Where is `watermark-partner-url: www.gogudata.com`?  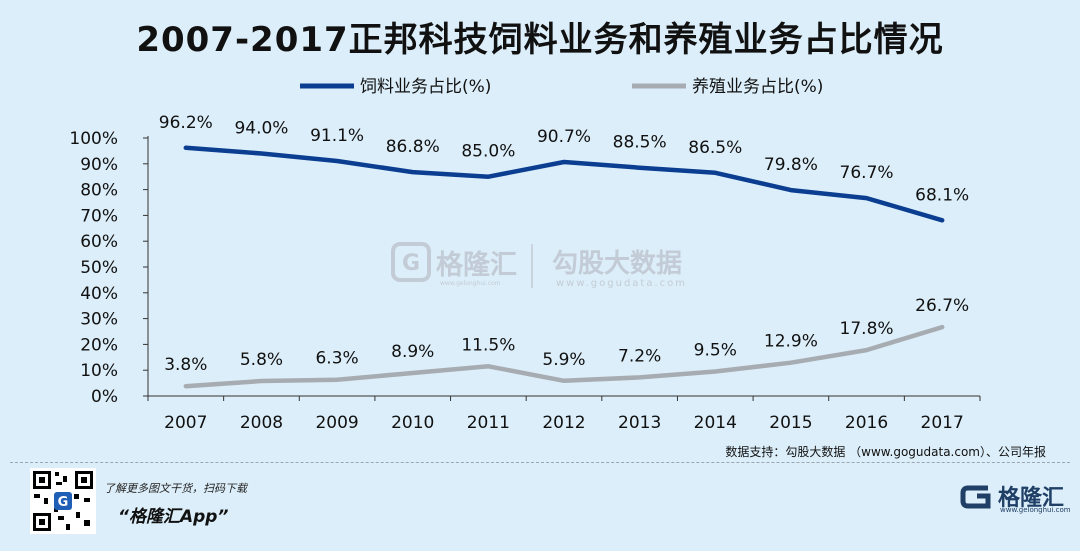 watermark-partner-url: www.gogudata.com is located at coordinates (621, 283).